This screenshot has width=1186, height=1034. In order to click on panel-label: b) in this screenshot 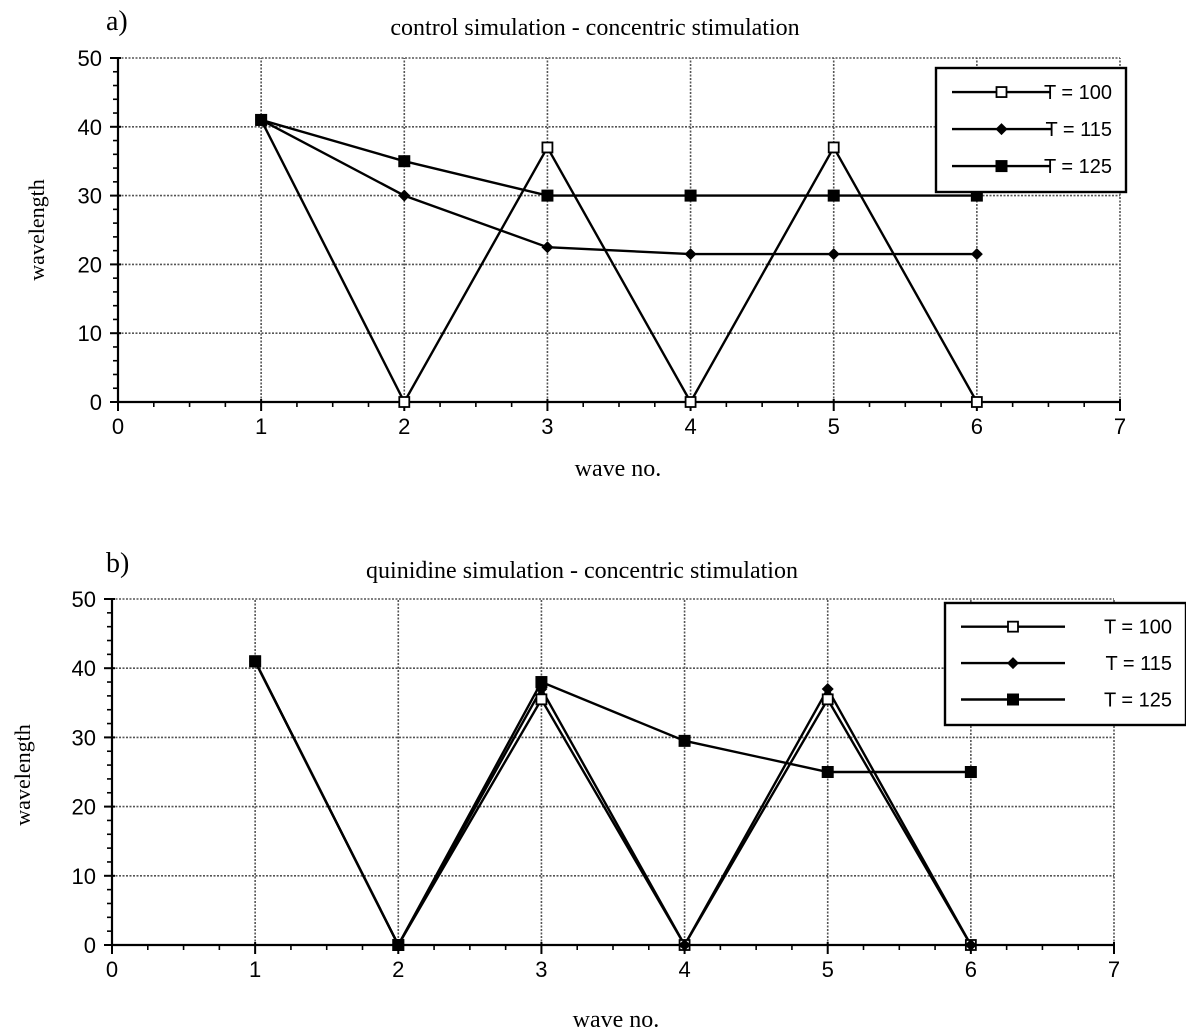, I will do `click(117, 563)`.